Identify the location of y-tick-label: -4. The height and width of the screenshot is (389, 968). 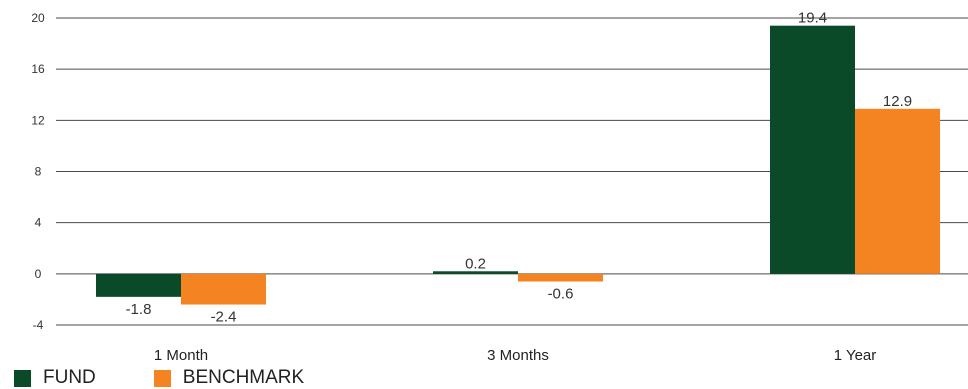
(38, 325).